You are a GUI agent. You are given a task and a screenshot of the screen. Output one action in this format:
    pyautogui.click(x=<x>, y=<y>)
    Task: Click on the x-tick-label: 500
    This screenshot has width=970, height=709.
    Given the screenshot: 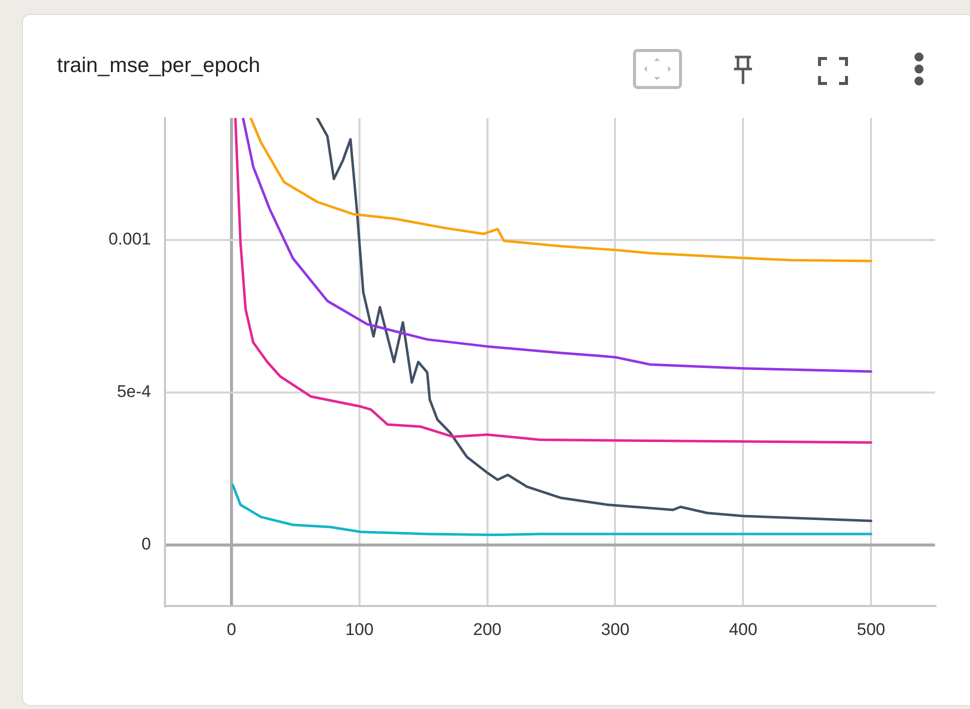 What is the action you would take?
    pyautogui.click(x=871, y=629)
    